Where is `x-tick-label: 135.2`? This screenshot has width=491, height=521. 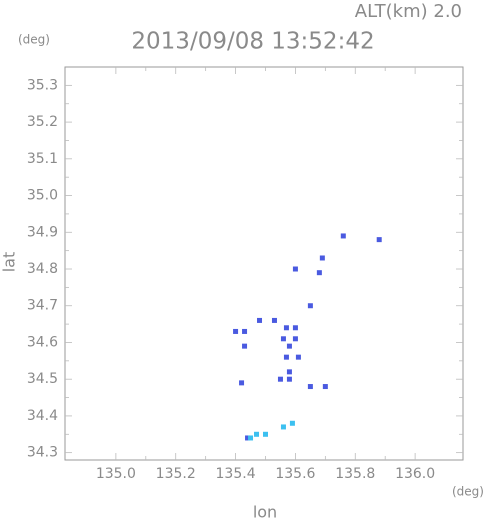
x-tick-label: 135.2 is located at coordinates (176, 474).